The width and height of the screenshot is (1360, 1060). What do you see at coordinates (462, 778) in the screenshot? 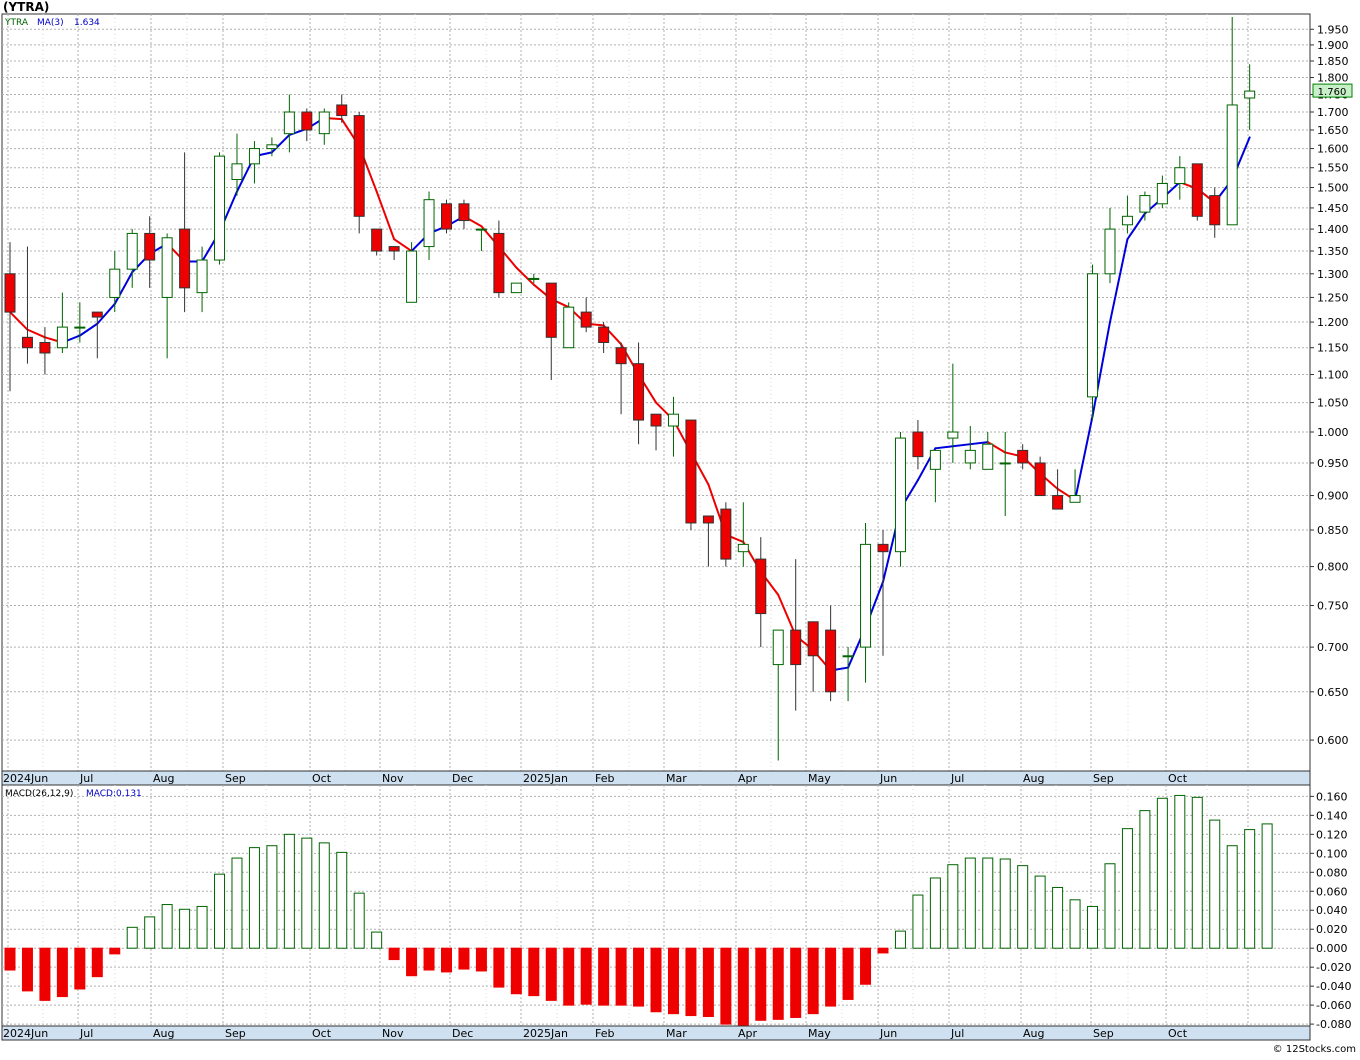
I see `month-label: Dec` at bounding box center [462, 778].